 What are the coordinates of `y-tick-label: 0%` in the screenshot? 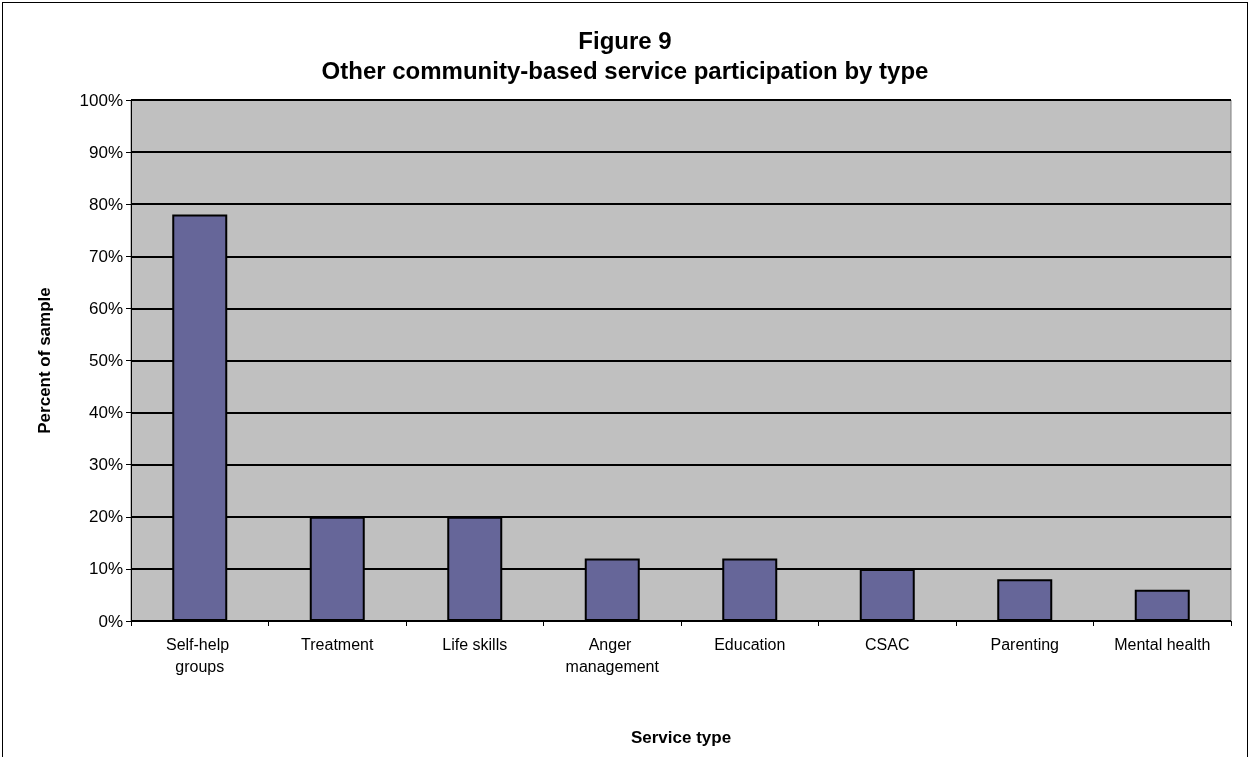 It's located at (110, 621).